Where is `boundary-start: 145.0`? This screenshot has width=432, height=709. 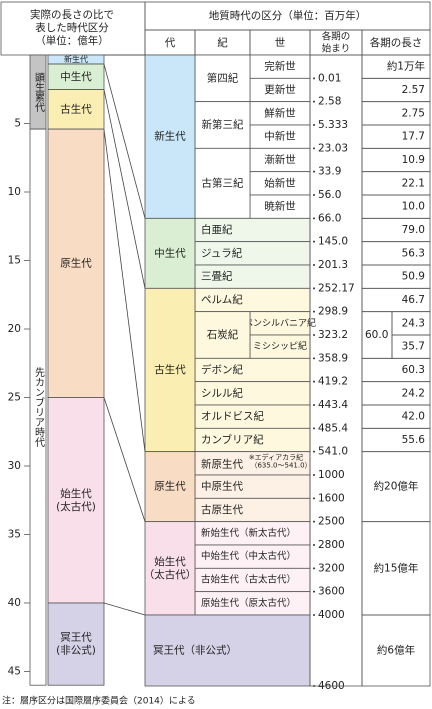 boundary-start: 145.0 is located at coordinates (333, 242).